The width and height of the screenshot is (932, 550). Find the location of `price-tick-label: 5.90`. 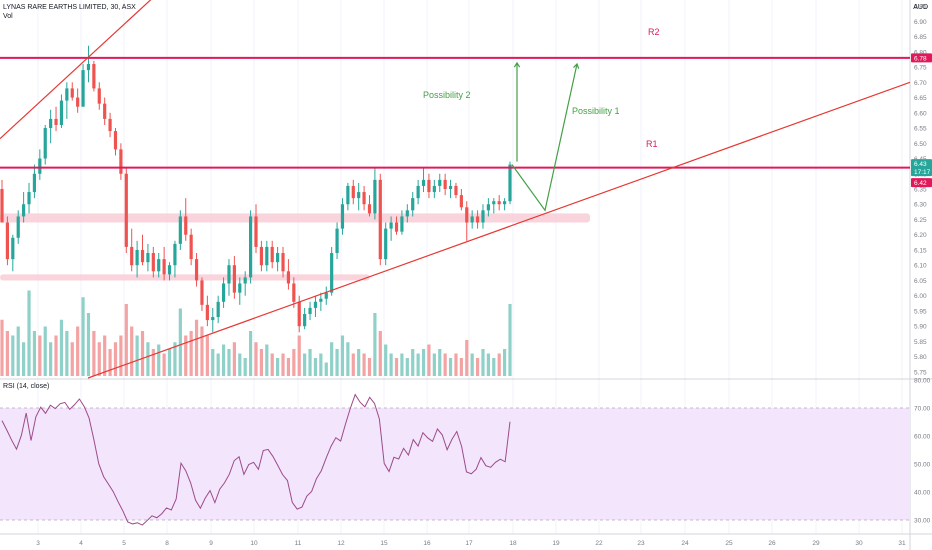

price-tick-label: 5.90 is located at coordinates (920, 327).